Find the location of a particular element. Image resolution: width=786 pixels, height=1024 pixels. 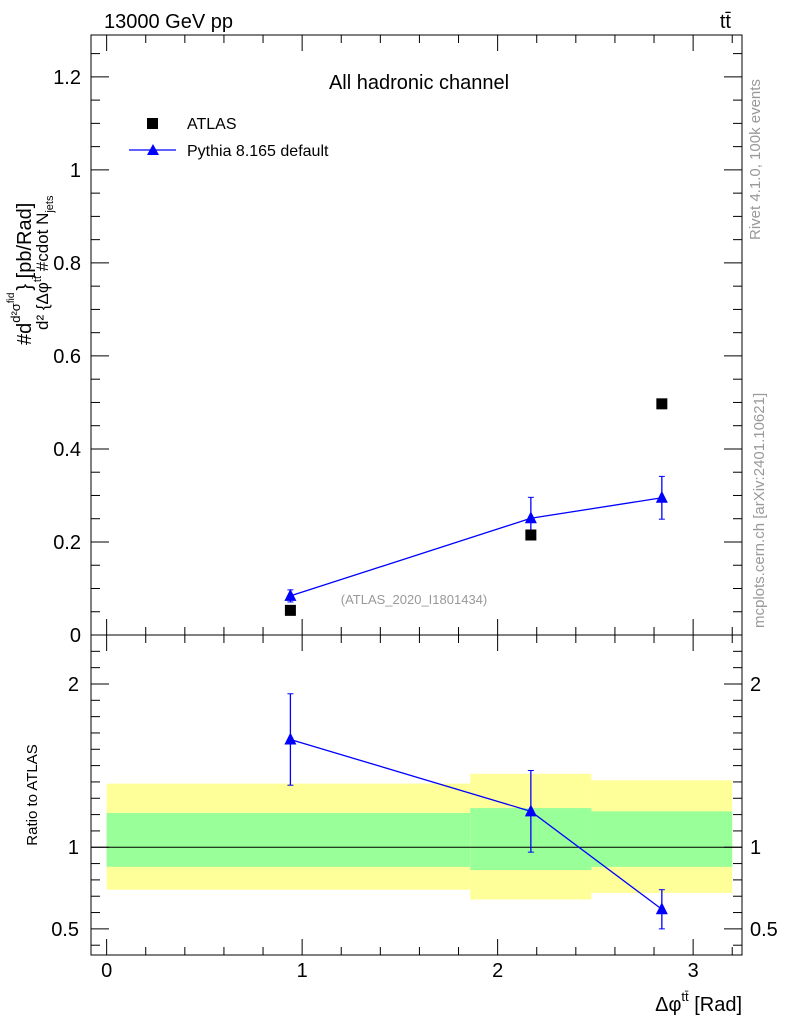

legend-pythia-marker is located at coordinates (153, 149).